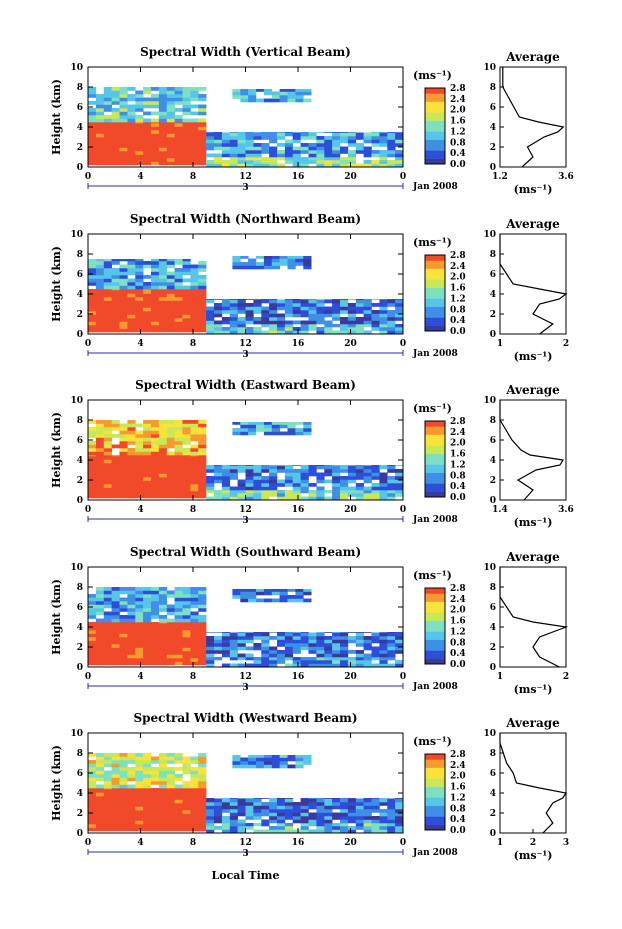  Describe the element at coordinates (56, 450) in the screenshot. I see `y-axis-label: Height (km)` at that location.